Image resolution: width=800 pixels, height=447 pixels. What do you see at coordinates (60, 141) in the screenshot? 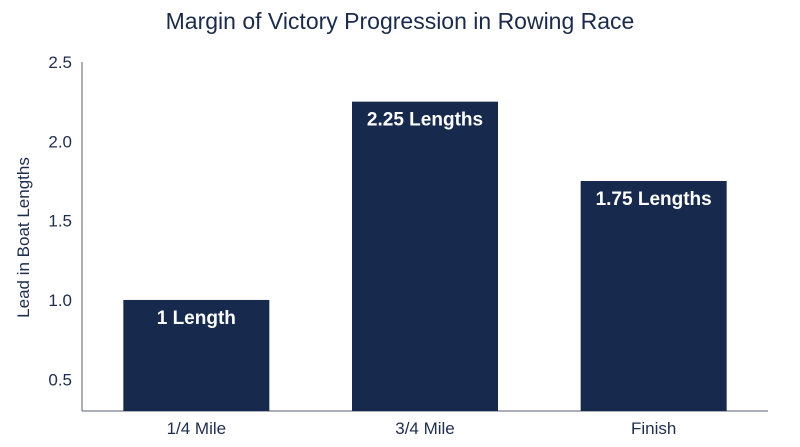
I see `y-tick-label: 2.0` at bounding box center [60, 141].